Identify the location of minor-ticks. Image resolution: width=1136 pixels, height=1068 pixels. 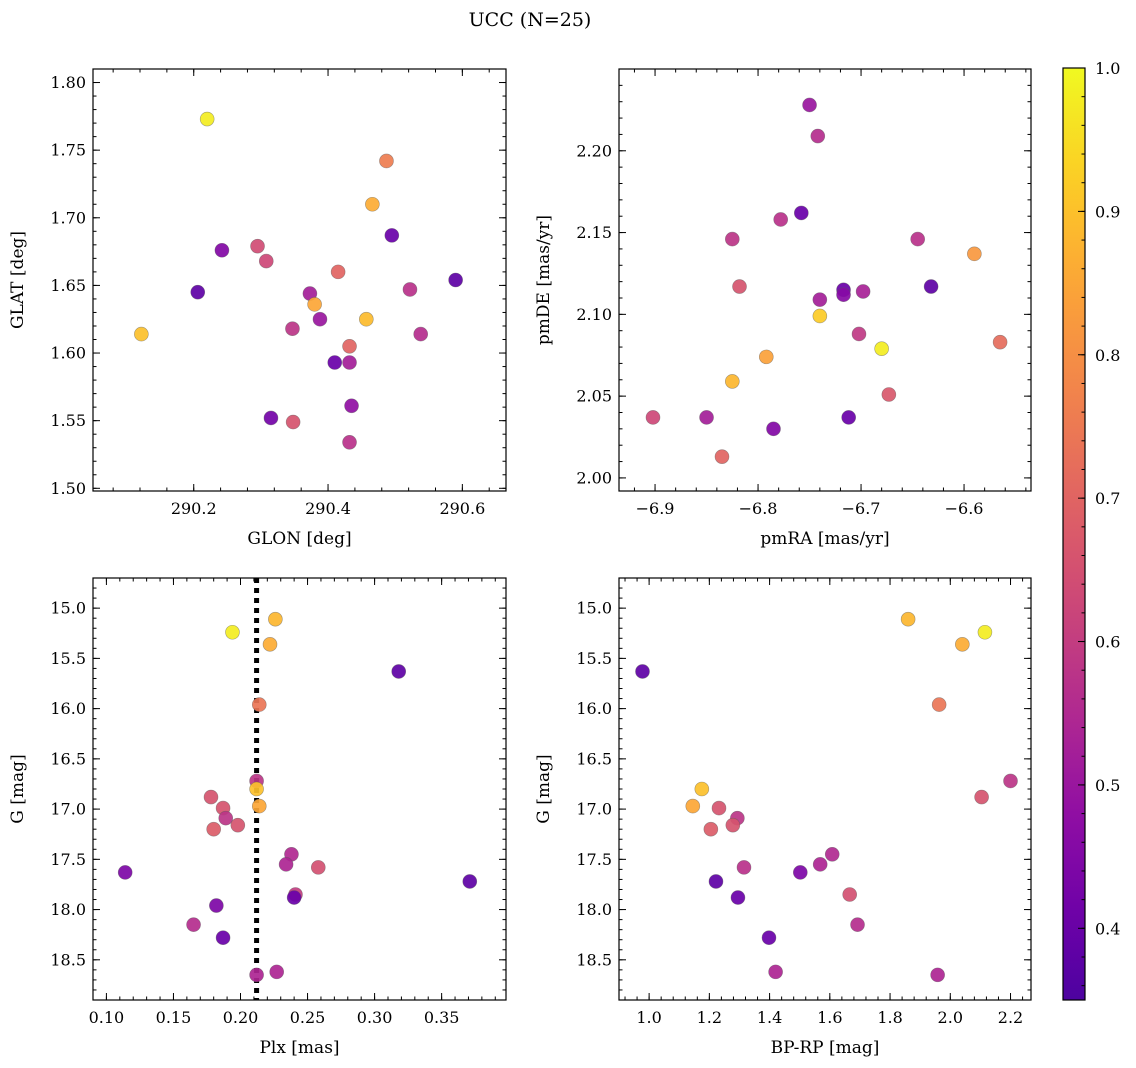
(299, 279).